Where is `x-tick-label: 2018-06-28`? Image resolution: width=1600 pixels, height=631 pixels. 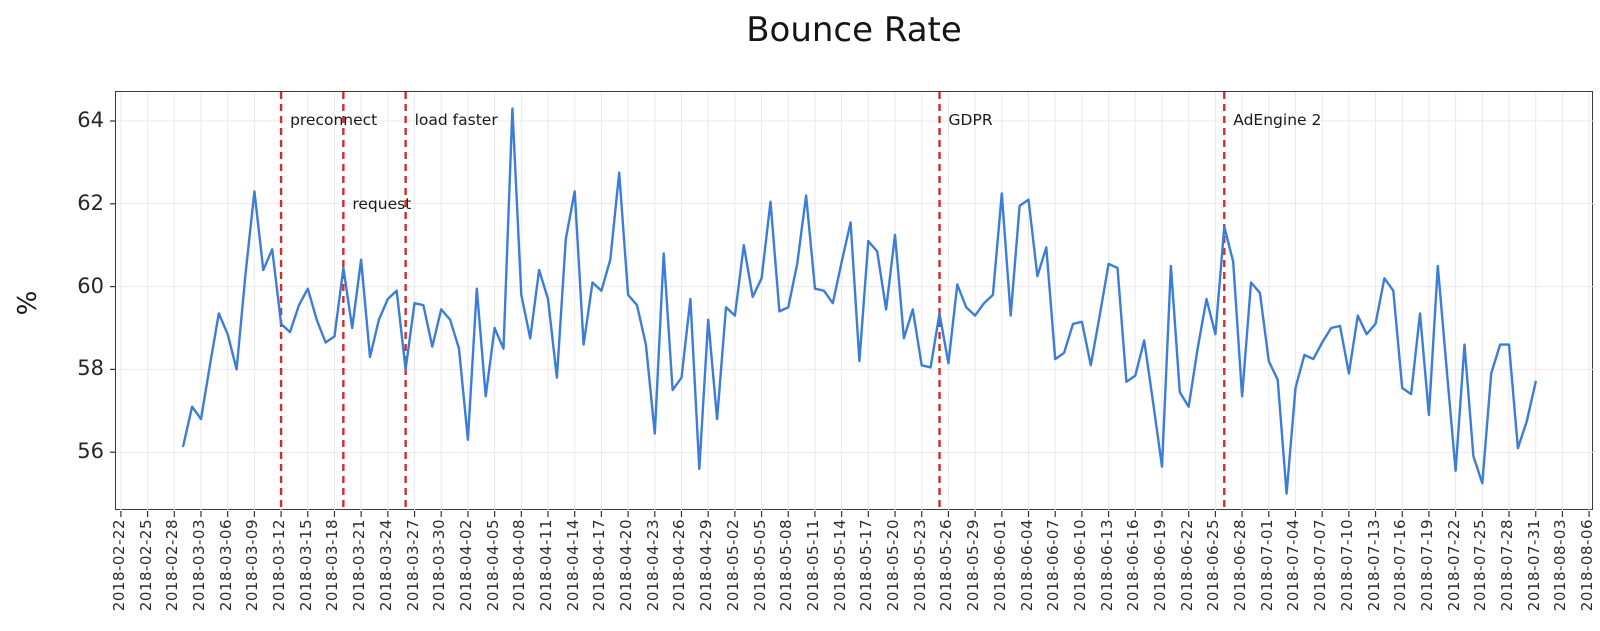
x-tick-label: 2018-06-28 is located at coordinates (1240, 565).